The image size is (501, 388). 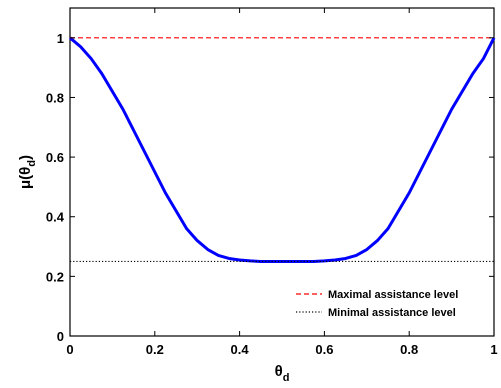 What do you see at coordinates (55, 217) in the screenshot?
I see `y-tick-label: 0.4` at bounding box center [55, 217].